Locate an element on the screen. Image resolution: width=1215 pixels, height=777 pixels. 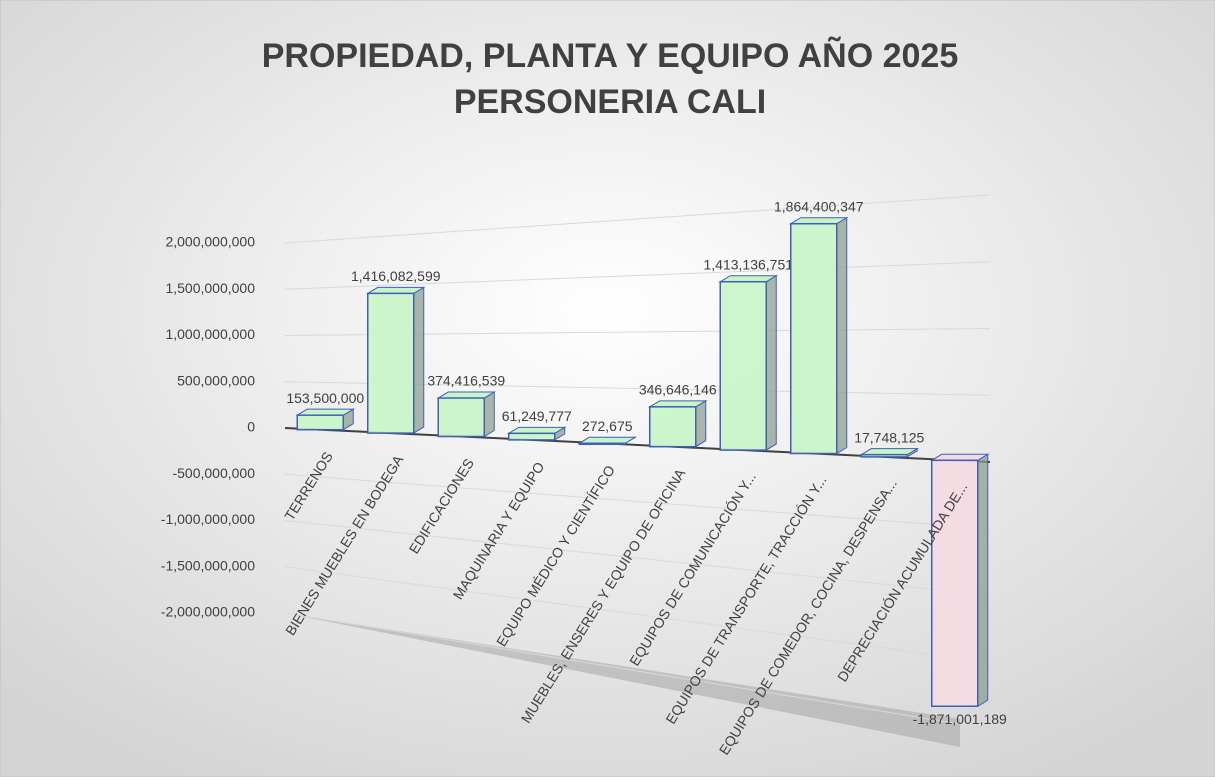
chart-subtitle: PERSONERIA CALI is located at coordinates (610, 102).